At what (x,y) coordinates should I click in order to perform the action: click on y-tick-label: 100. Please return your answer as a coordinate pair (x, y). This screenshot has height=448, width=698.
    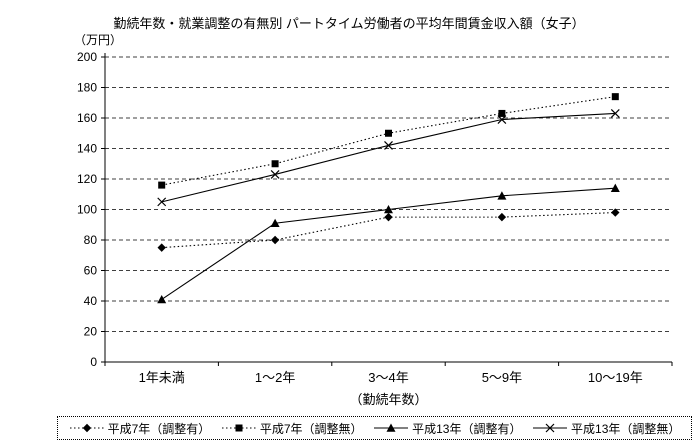
    Looking at the image, I should click on (87, 210).